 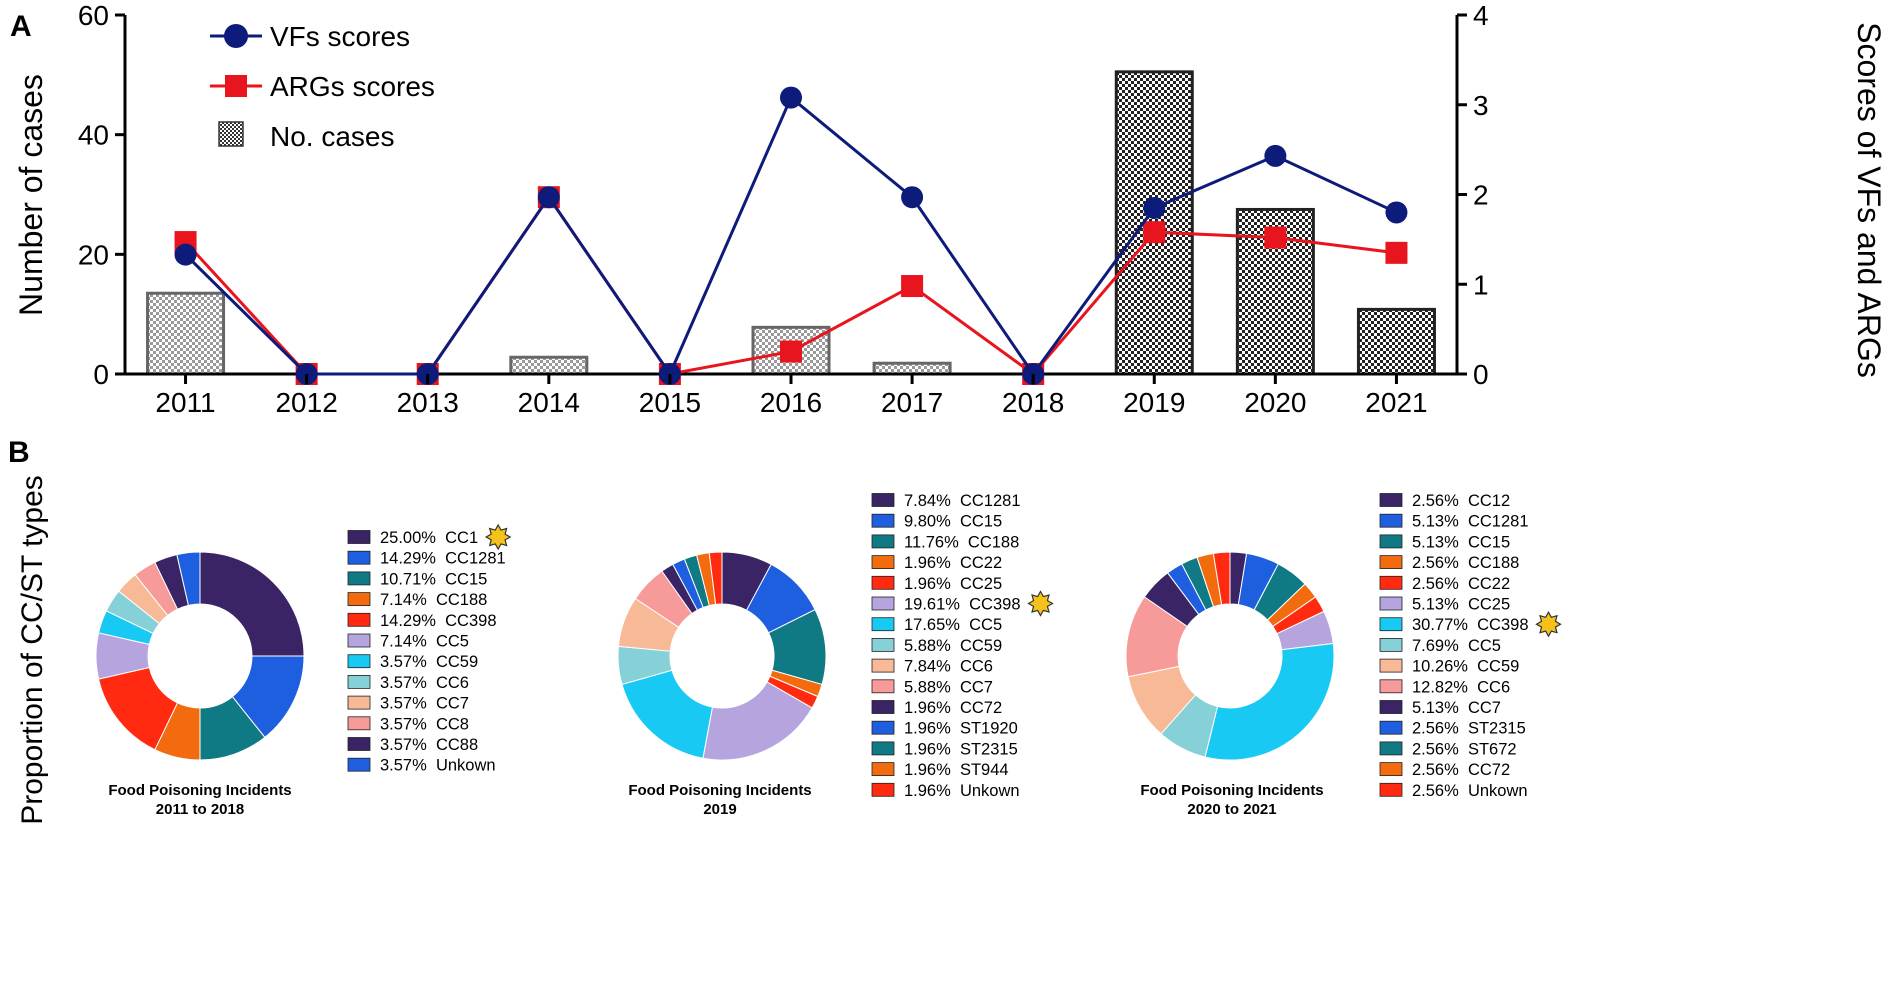 What do you see at coordinates (1275, 402) in the screenshot?
I see `x-tick-label: 2020` at bounding box center [1275, 402].